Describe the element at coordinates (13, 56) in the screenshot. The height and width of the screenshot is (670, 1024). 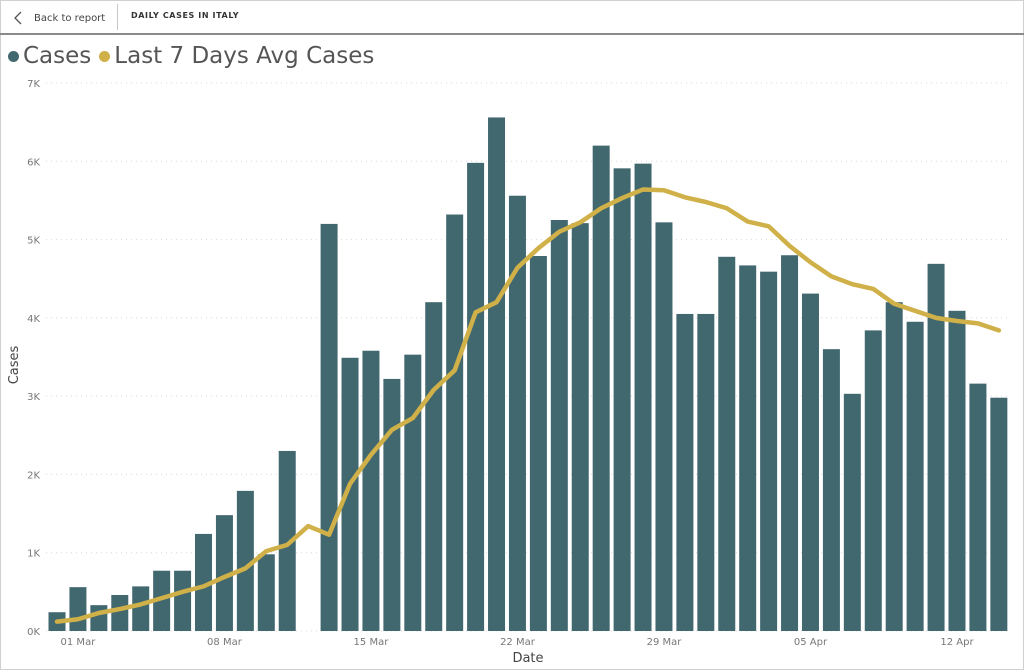
I see `legend-dot-cases` at that location.